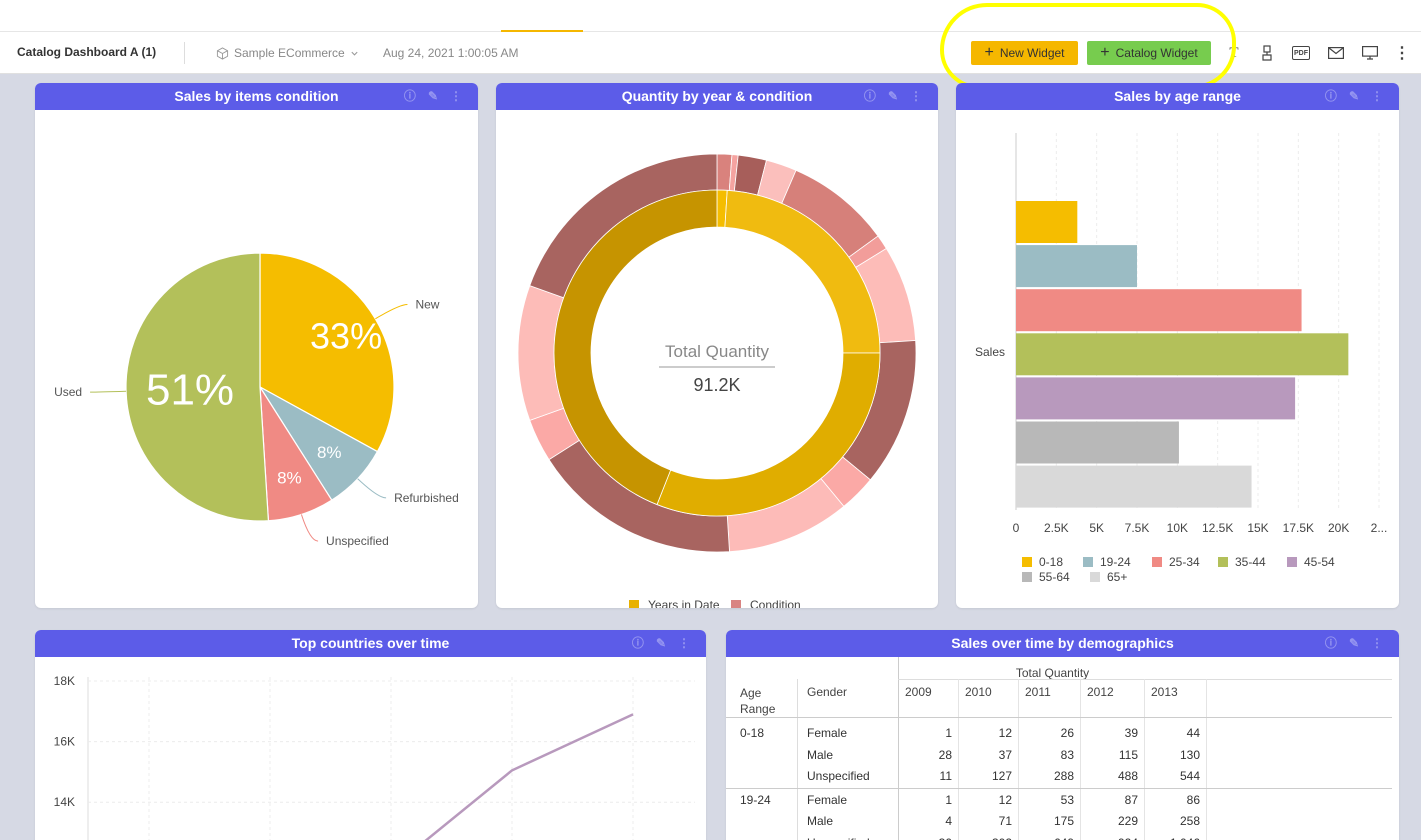 The height and width of the screenshot is (840, 1421). What do you see at coordinates (64, 681) in the screenshot?
I see `y-tick-label: 18K` at bounding box center [64, 681].